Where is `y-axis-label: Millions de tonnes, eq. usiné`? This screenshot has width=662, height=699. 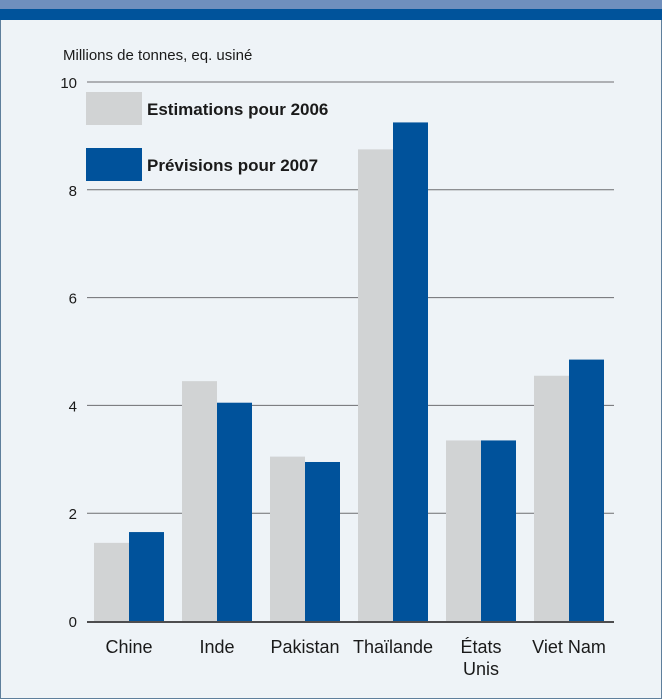 y-axis-label: Millions de tonnes, eq. usiné is located at coordinates (157, 55).